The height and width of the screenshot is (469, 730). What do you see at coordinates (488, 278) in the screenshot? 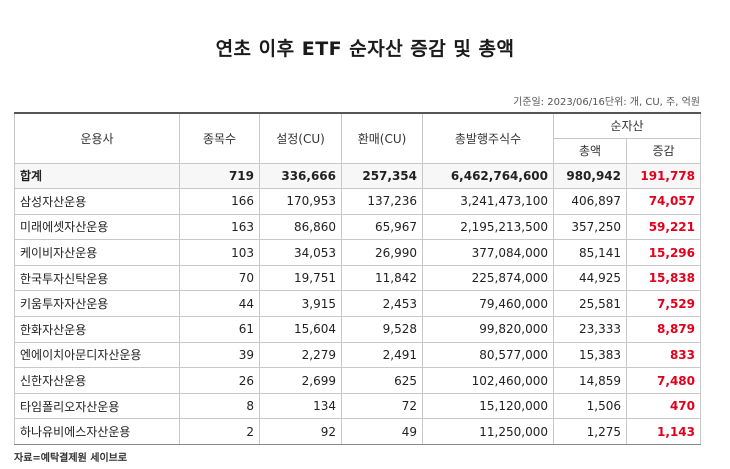
I see `shares-cell: 225,874,000` at bounding box center [488, 278].